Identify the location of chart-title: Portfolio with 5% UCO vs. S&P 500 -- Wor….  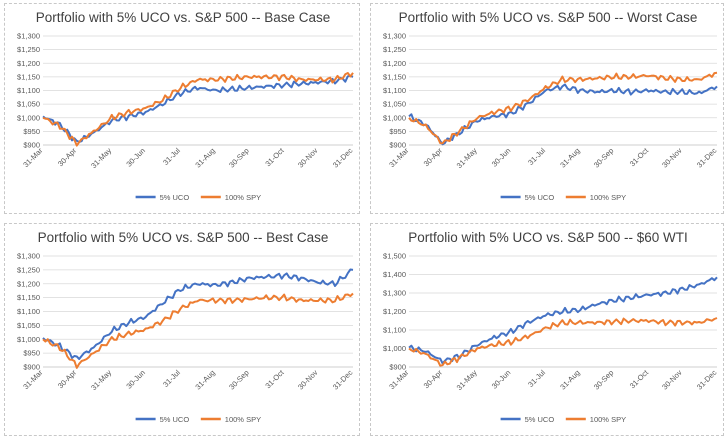
(548, 17).